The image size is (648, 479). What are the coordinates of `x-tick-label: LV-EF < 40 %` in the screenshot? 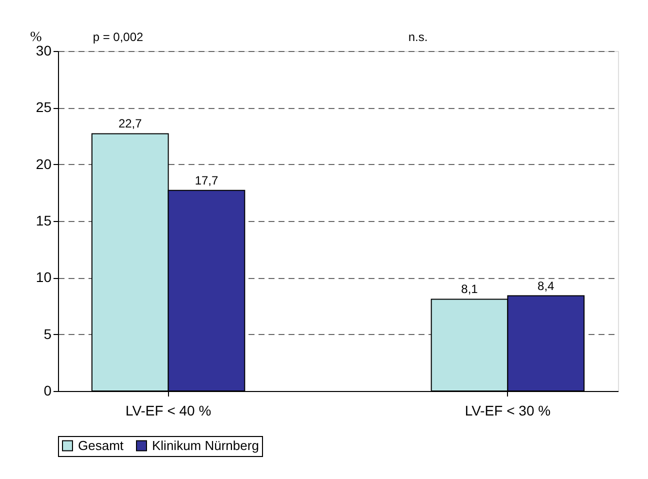 It's located at (168, 410).